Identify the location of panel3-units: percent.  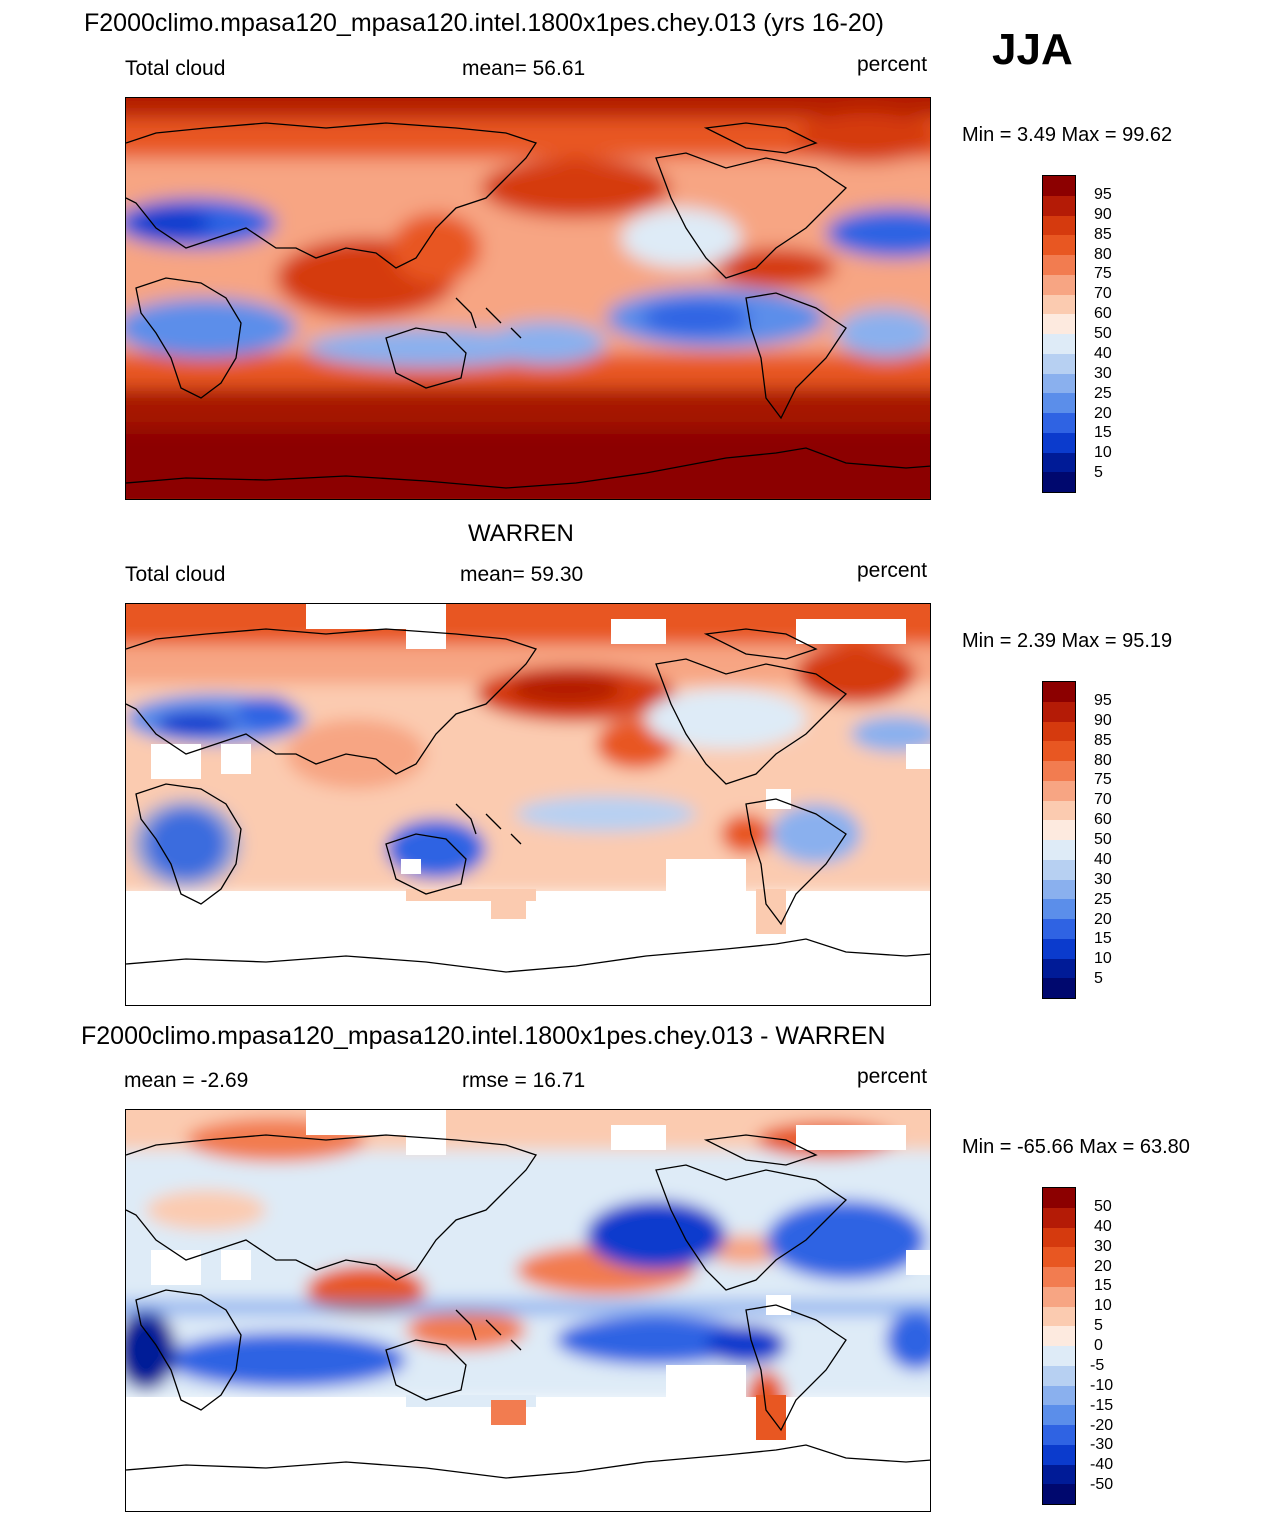
(892, 1076).